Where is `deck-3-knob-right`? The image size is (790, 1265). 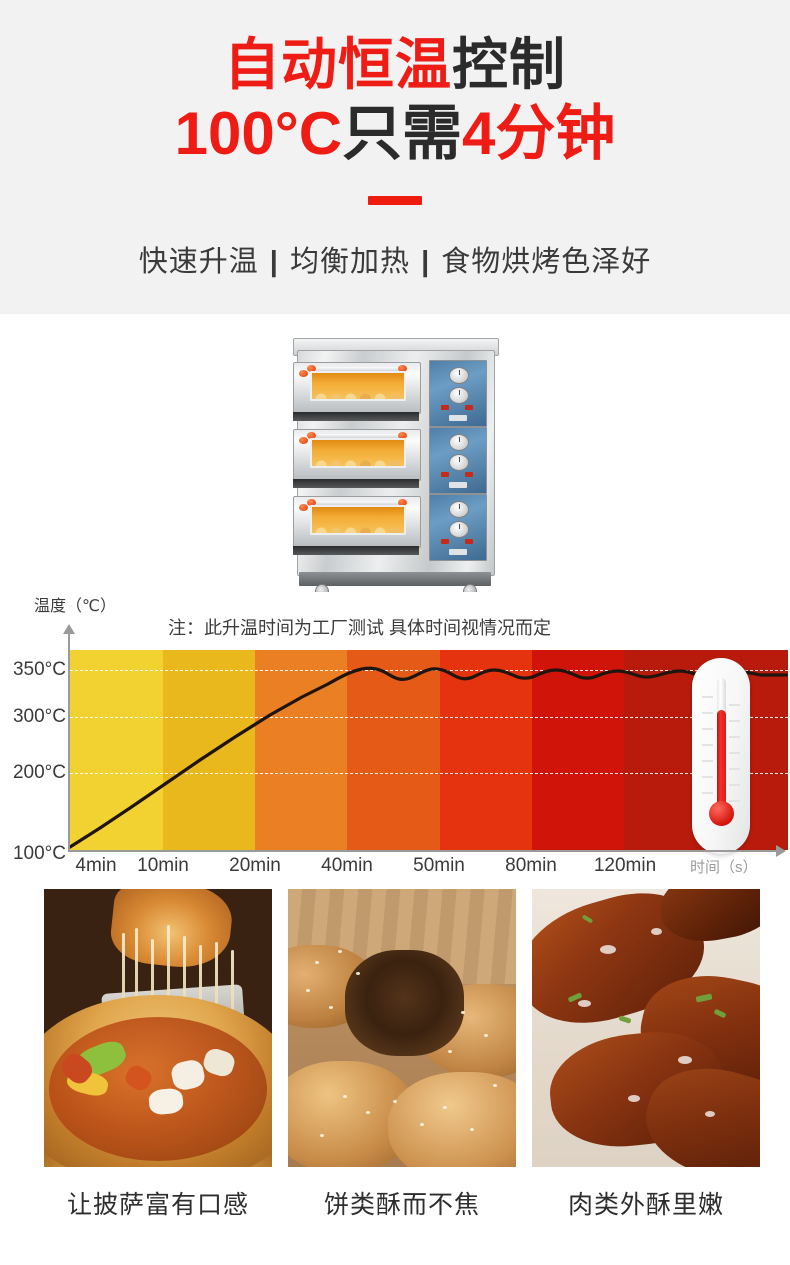
deck-3-knob-right is located at coordinates (402, 502).